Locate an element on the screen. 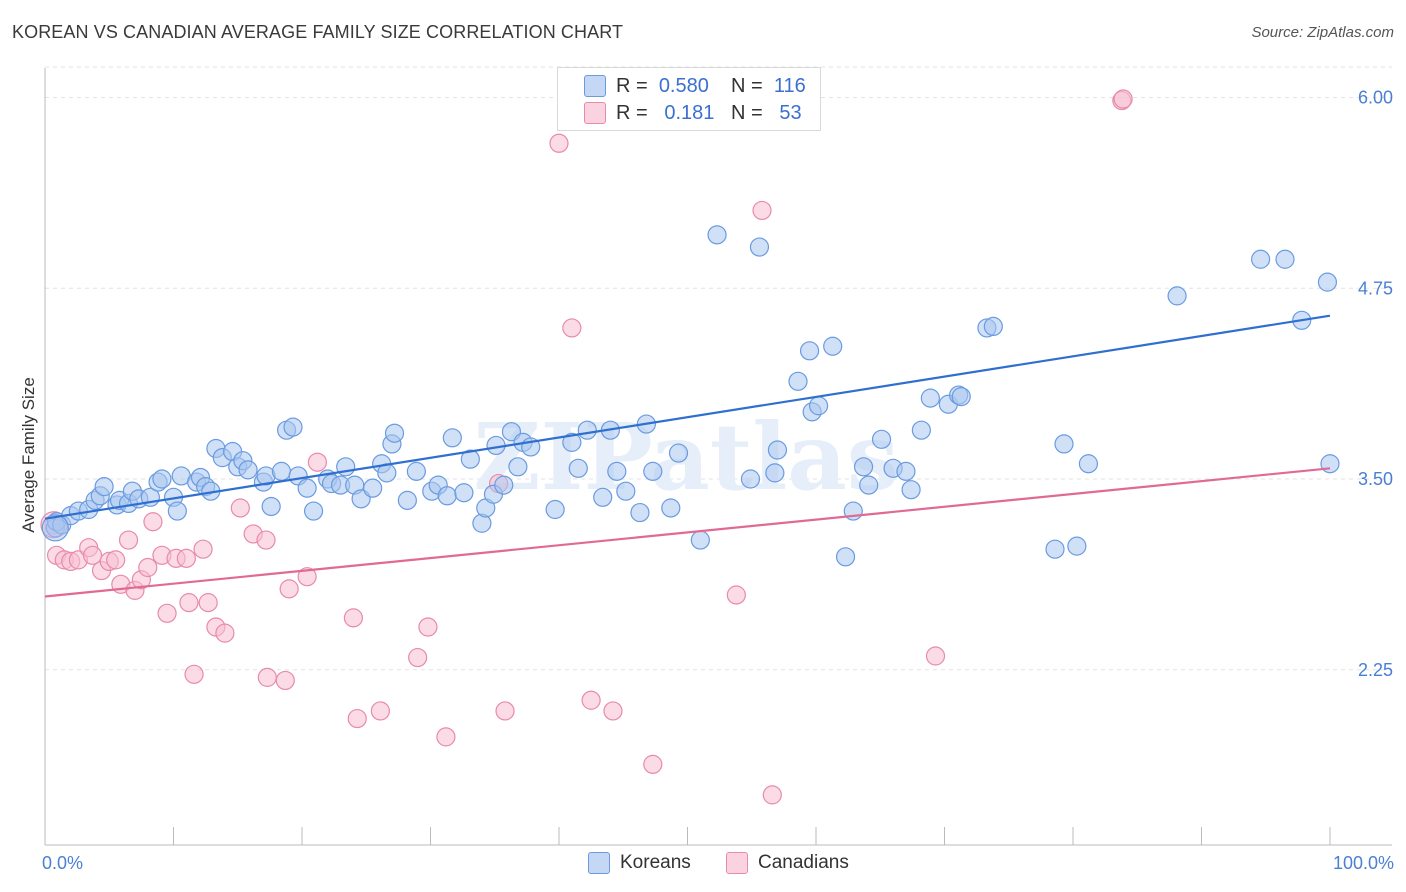 The width and height of the screenshot is (1406, 892). x-tick-labels: 0.0% 100.0% is located at coordinates (718, 863).